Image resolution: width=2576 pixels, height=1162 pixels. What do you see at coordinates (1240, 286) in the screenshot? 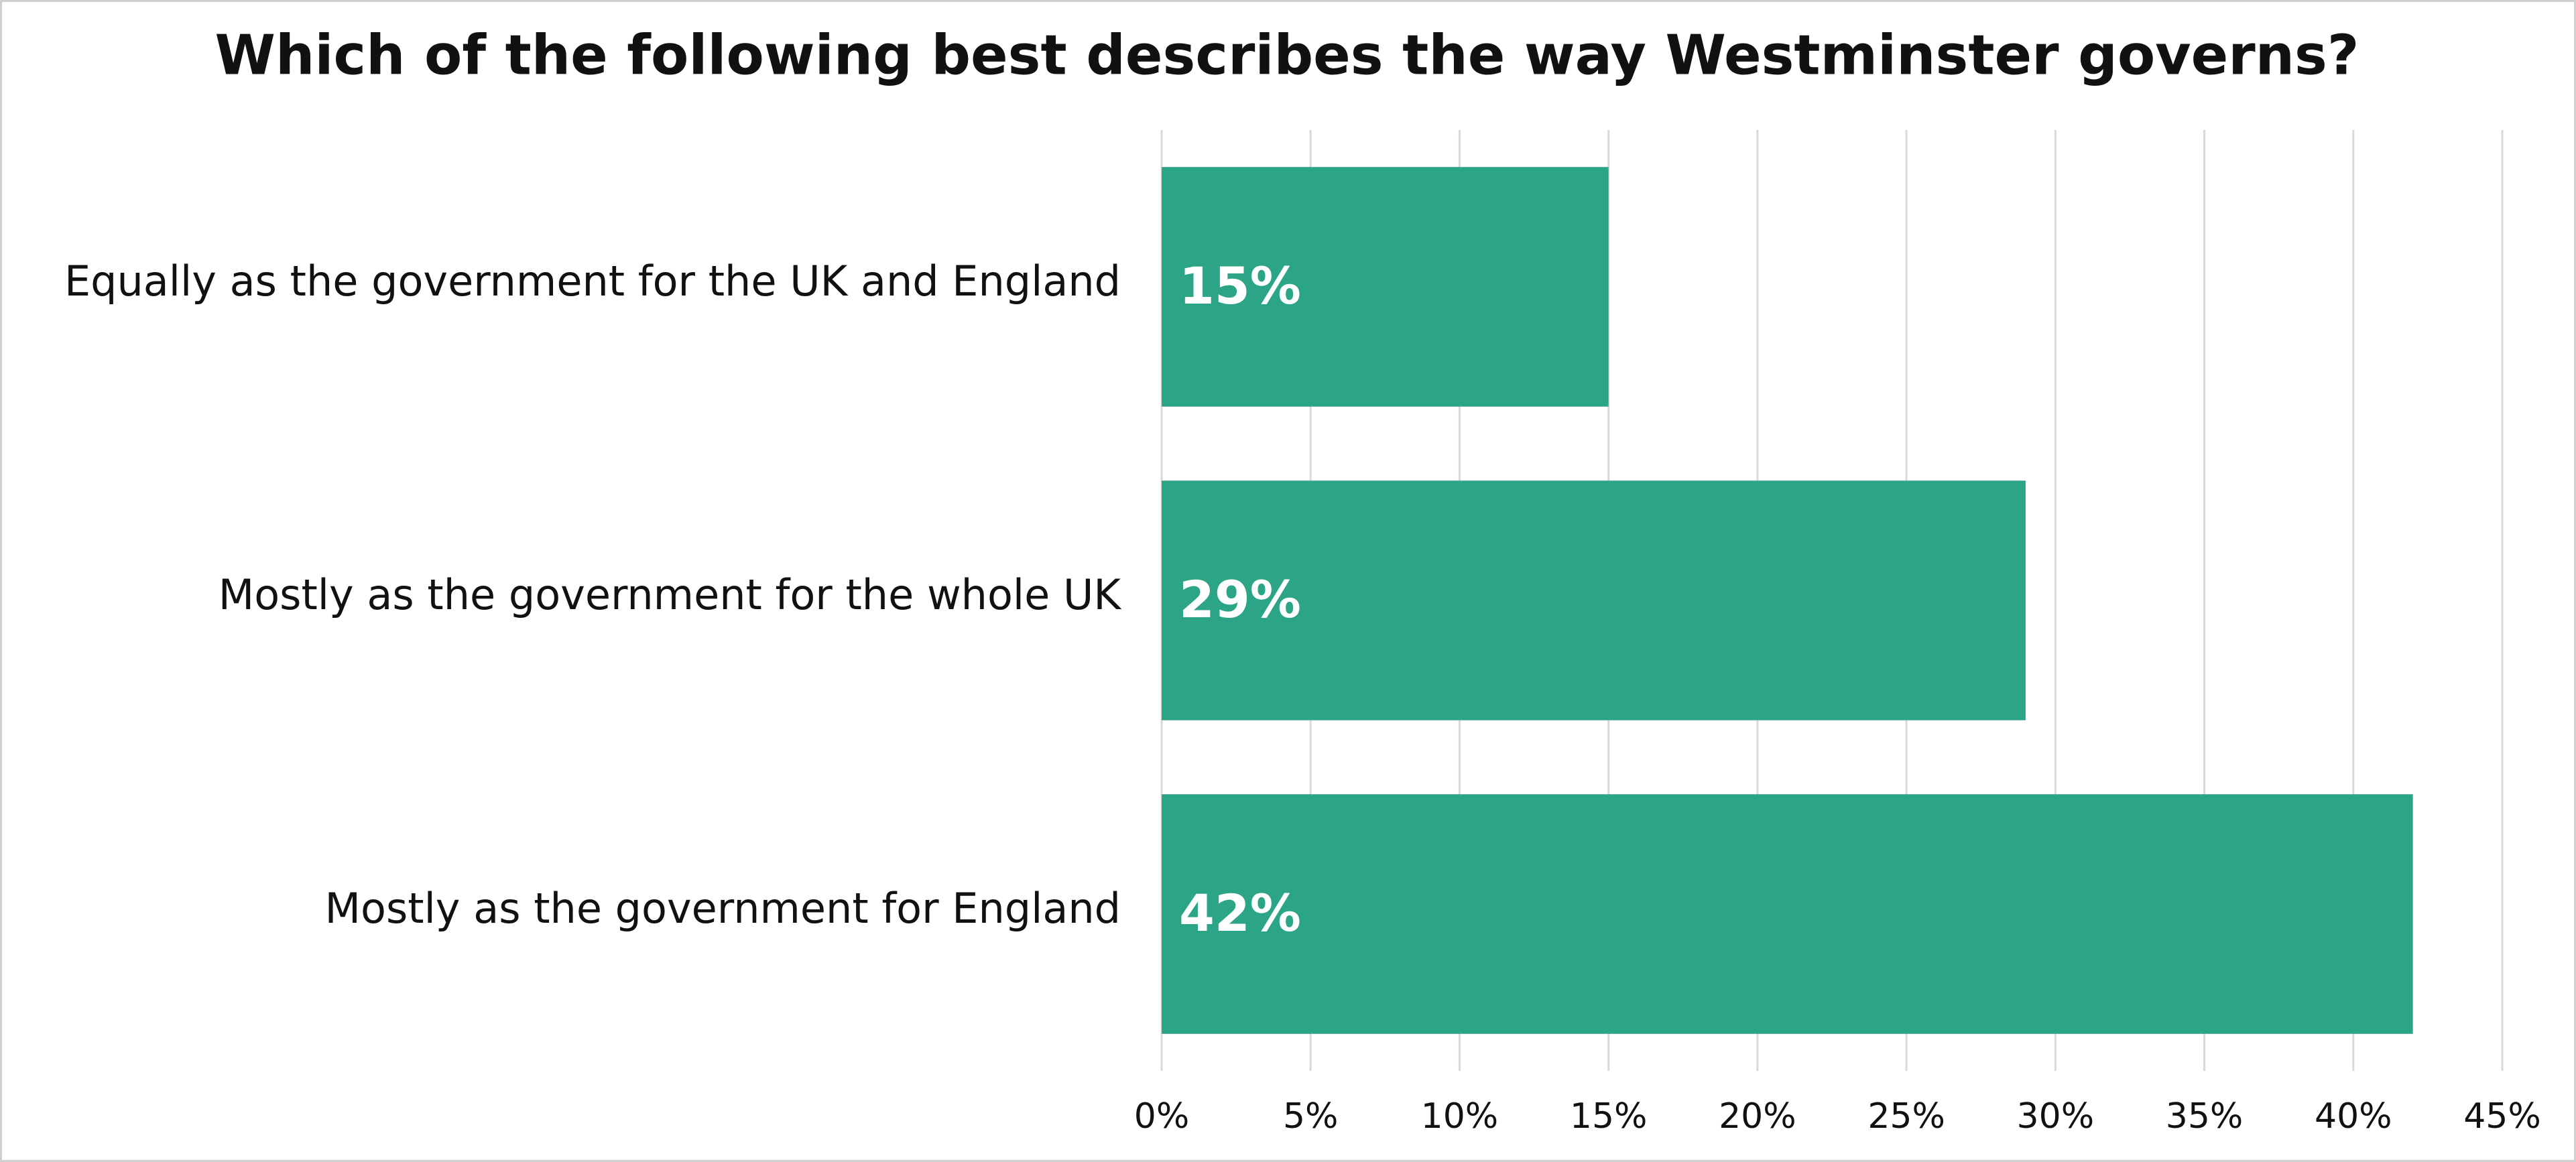
I see `value-label: 15%` at bounding box center [1240, 286].